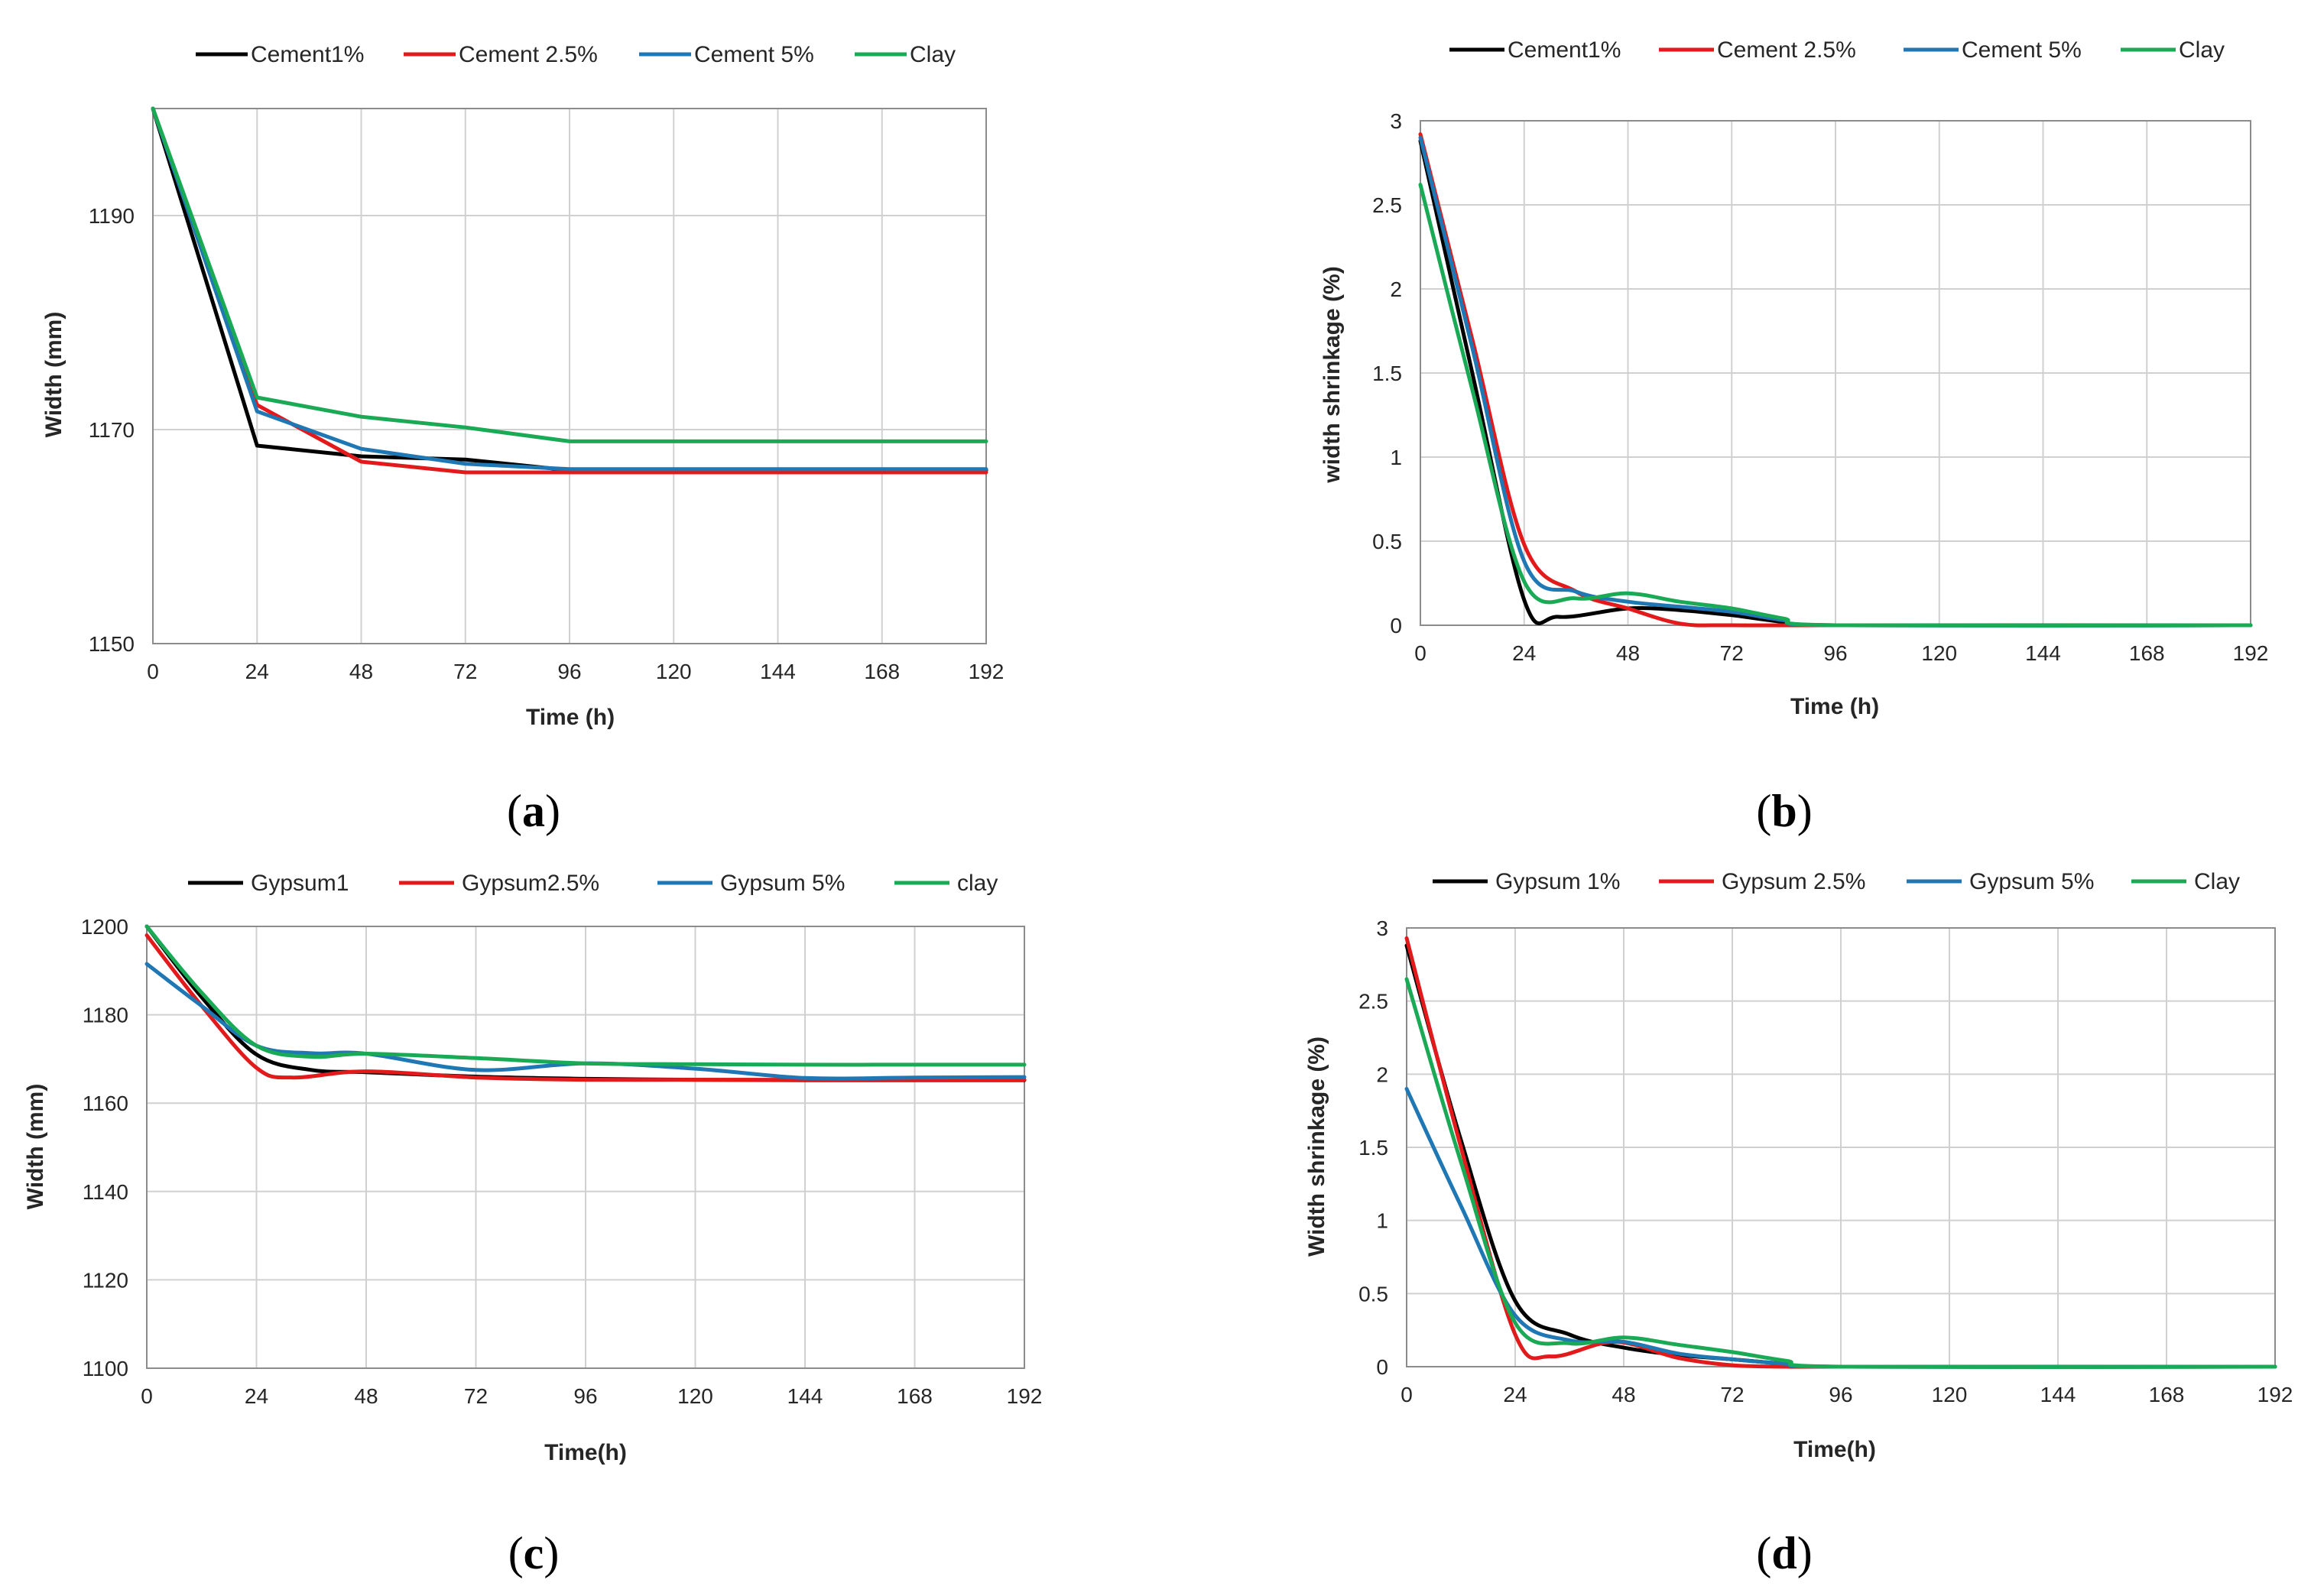 The image size is (2311, 1596). I want to click on panel-caption: (d), so click(1784, 1553).